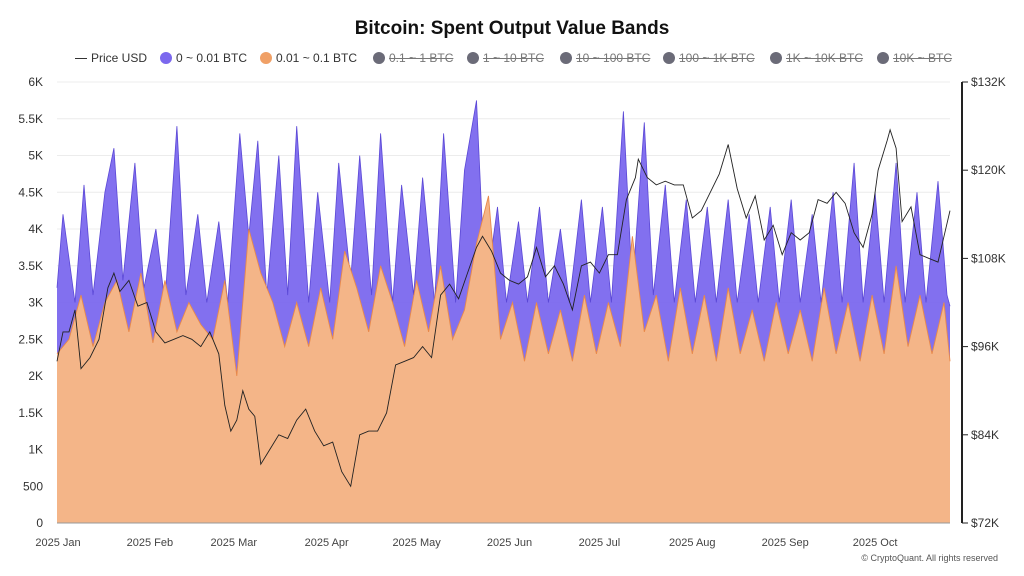 The image size is (1024, 576). What do you see at coordinates (825, 58) in the screenshot?
I see `legend-label: 1K ~ 10K BTC` at bounding box center [825, 58].